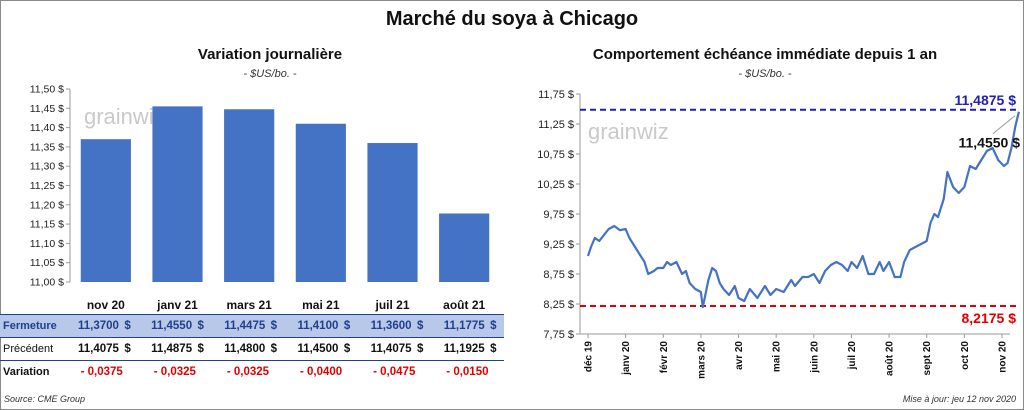 This screenshot has width=1024, height=410. What do you see at coordinates (458, 349) in the screenshot?
I see `table-cell-precedent: 11,1925` at bounding box center [458, 349].